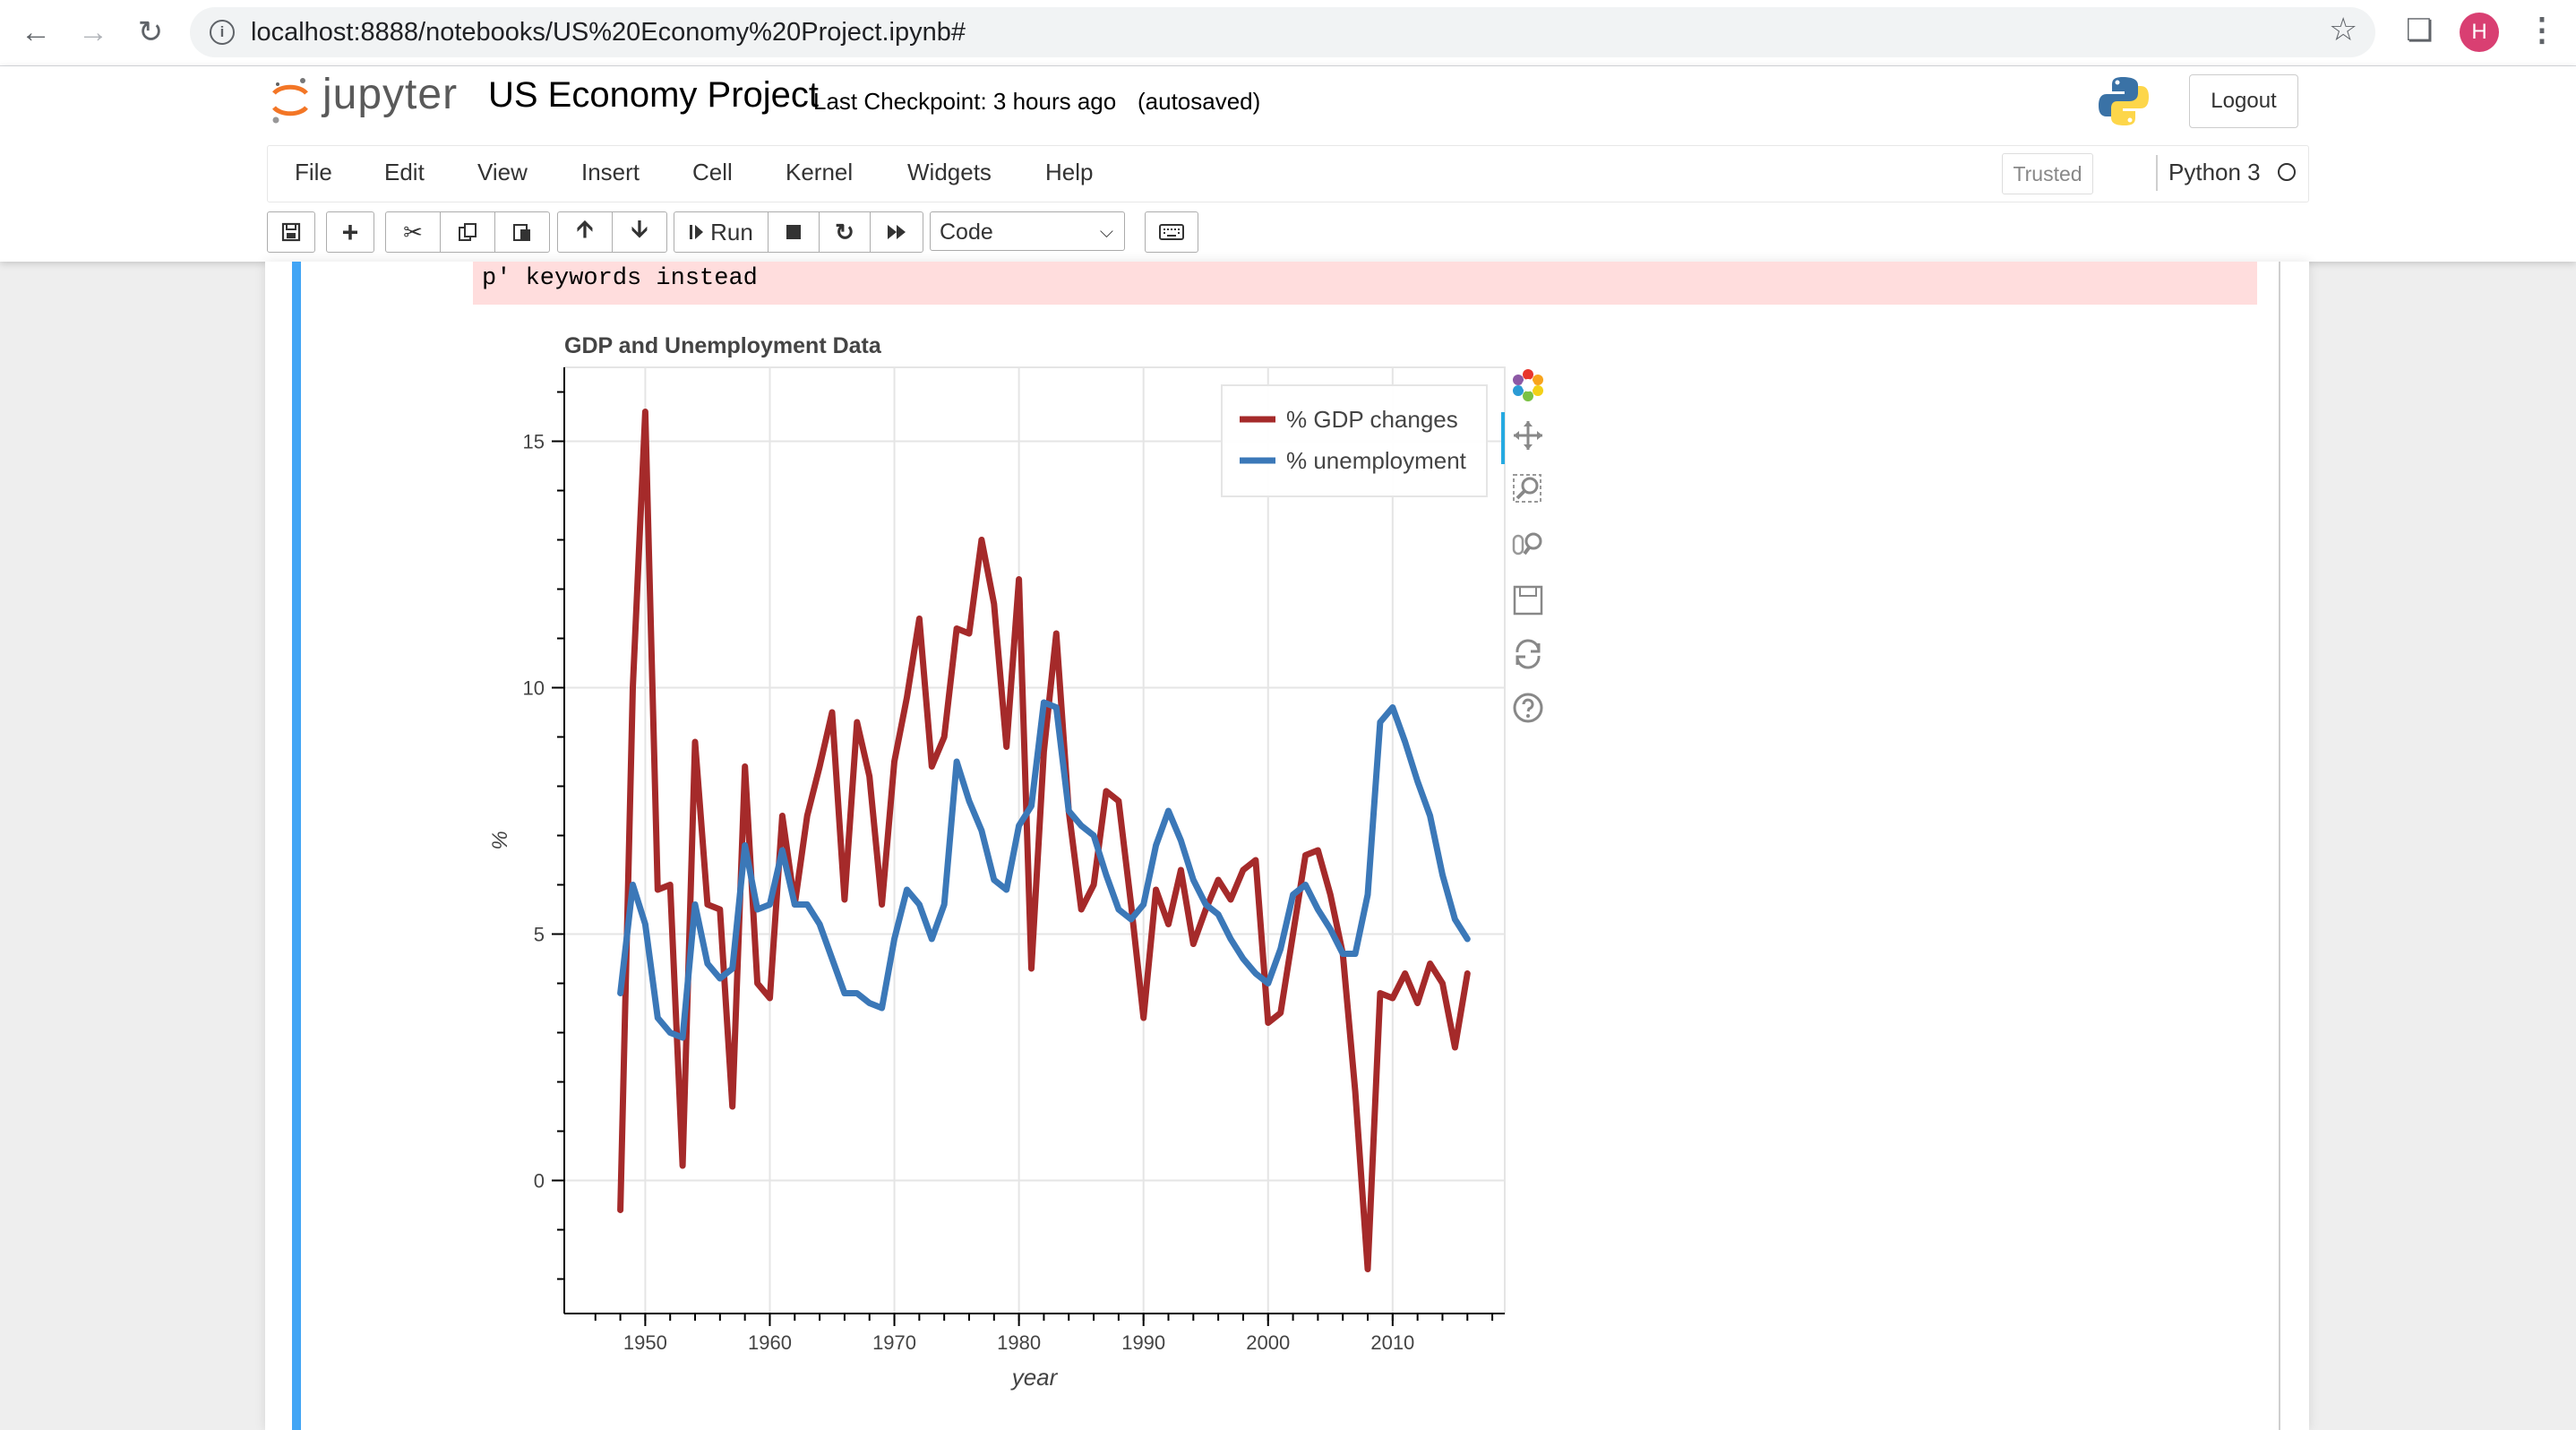 This screenshot has width=2576, height=1430. I want to click on info-icon: i, so click(222, 32).